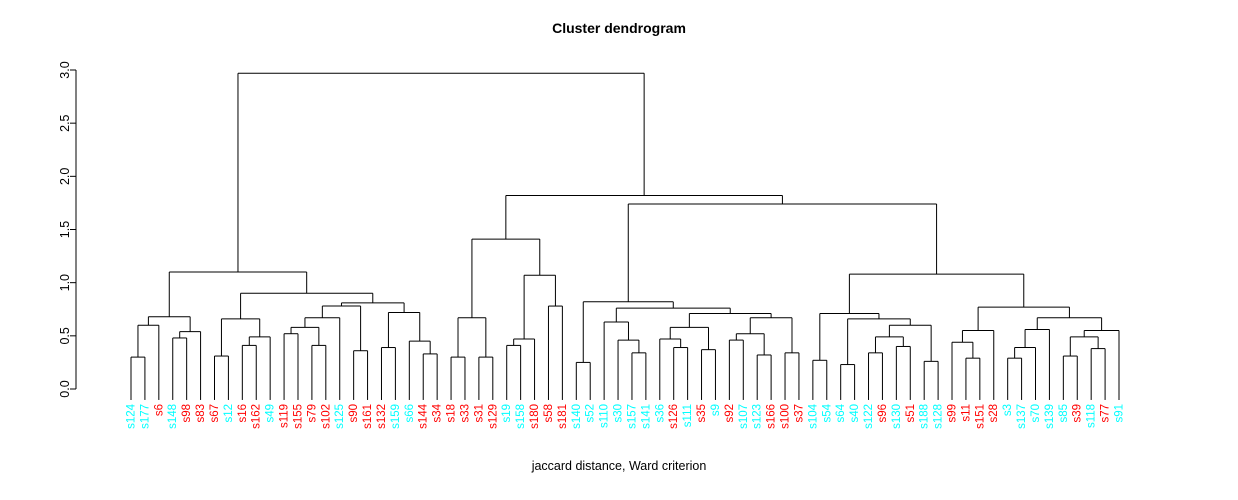 This screenshot has width=1238, height=500. Describe the element at coordinates (549, 413) in the screenshot. I see `leaf-label: s58` at that location.